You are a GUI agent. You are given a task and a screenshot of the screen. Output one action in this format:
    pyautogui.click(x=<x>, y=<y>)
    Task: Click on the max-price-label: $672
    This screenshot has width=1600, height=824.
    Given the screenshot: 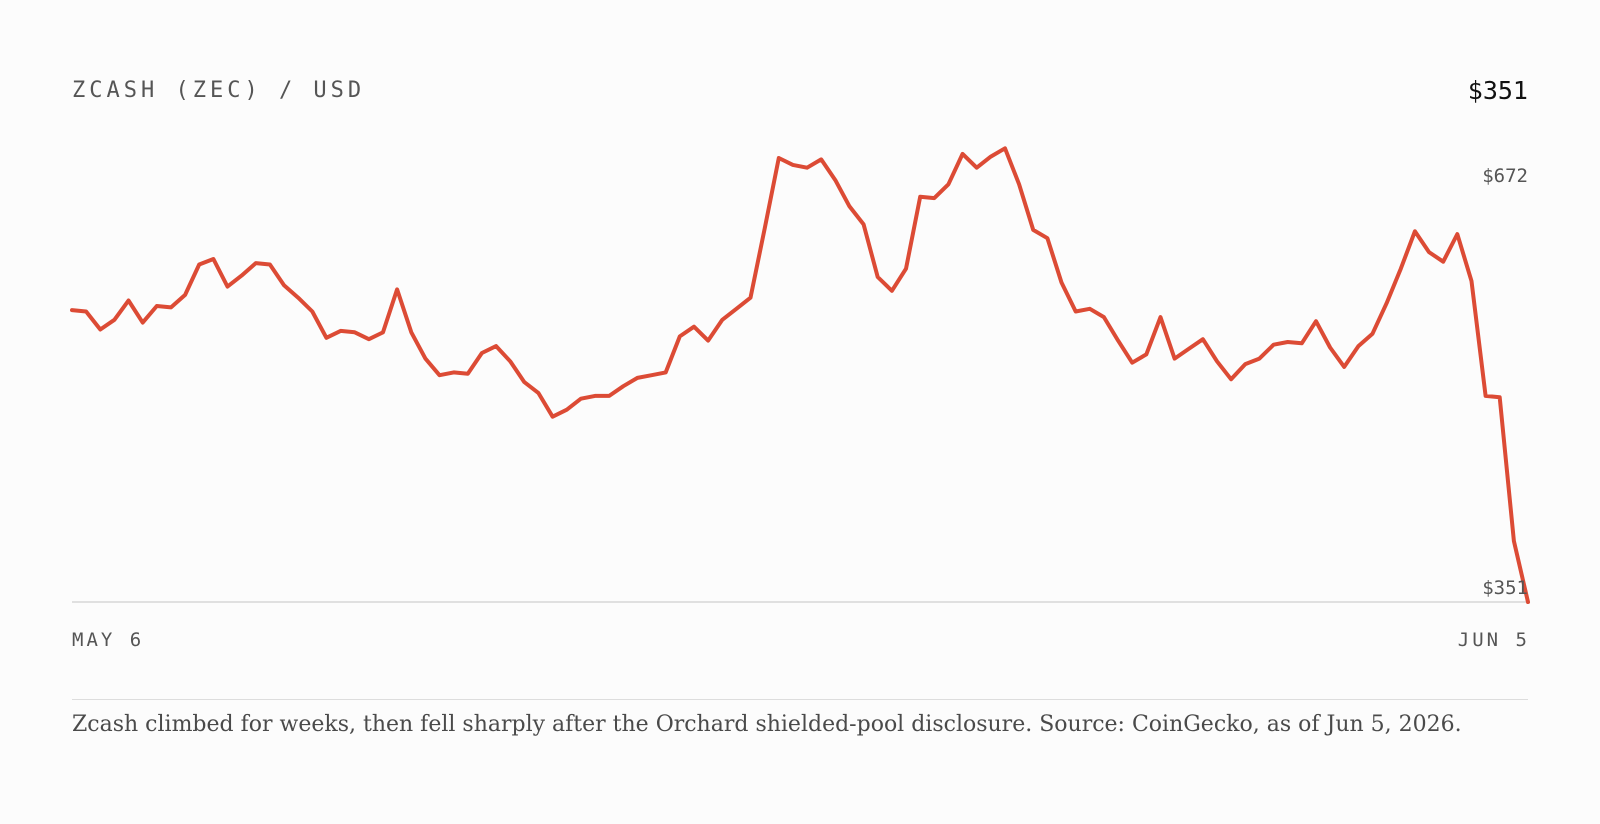 What is the action you would take?
    pyautogui.click(x=1505, y=176)
    